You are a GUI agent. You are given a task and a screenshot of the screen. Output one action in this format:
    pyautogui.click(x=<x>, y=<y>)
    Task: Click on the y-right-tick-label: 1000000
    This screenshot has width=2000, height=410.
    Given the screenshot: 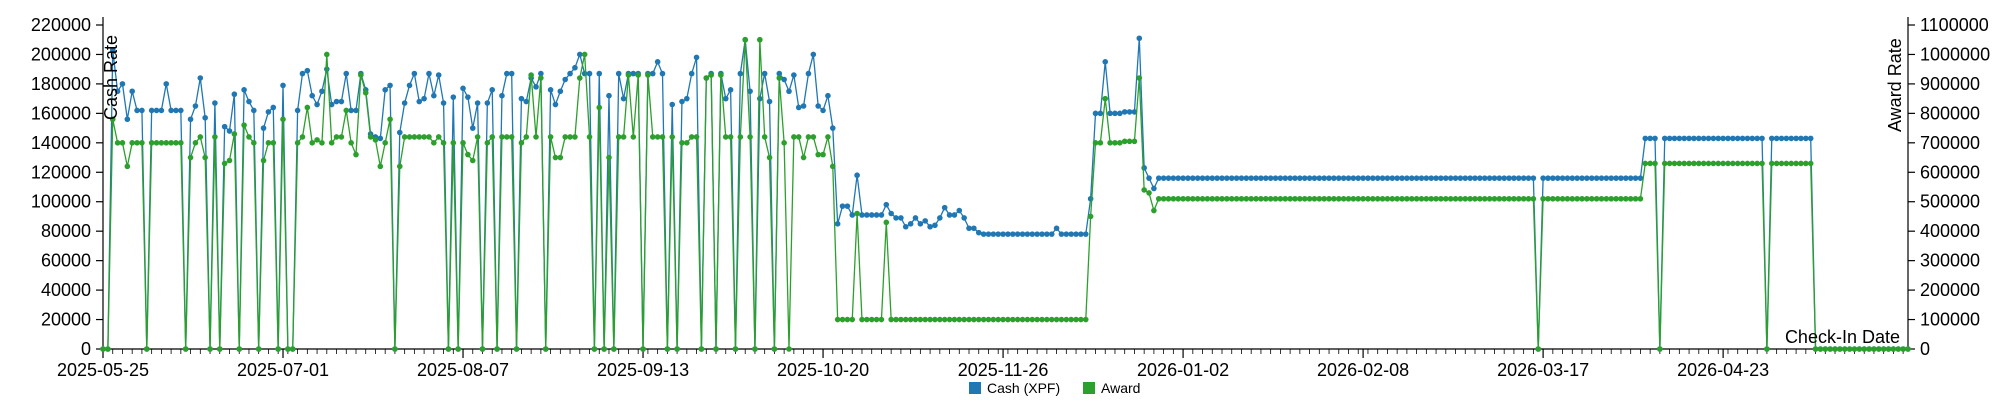 What is the action you would take?
    pyautogui.click(x=1955, y=54)
    